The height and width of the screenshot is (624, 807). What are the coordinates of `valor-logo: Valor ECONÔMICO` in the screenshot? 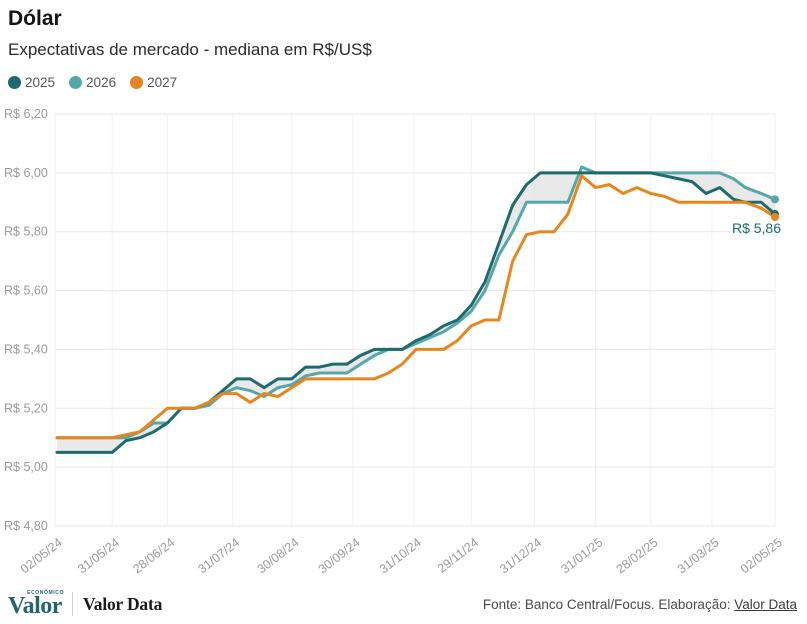 It's located at (36, 604).